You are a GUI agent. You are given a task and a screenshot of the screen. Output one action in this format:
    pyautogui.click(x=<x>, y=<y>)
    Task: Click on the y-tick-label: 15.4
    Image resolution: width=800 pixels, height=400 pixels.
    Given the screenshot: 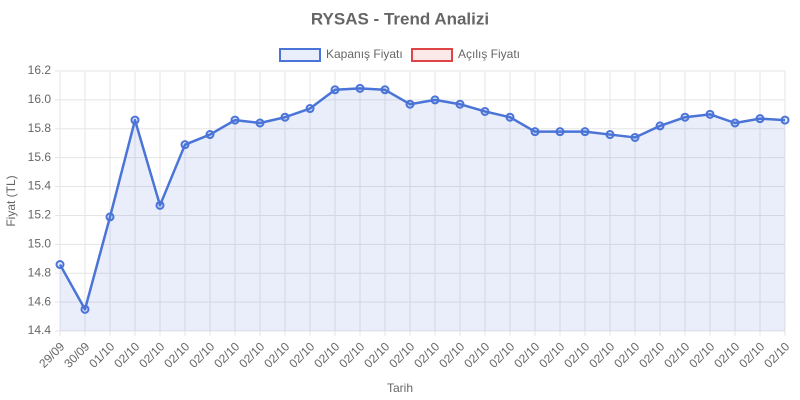 What is the action you would take?
    pyautogui.click(x=40, y=186)
    